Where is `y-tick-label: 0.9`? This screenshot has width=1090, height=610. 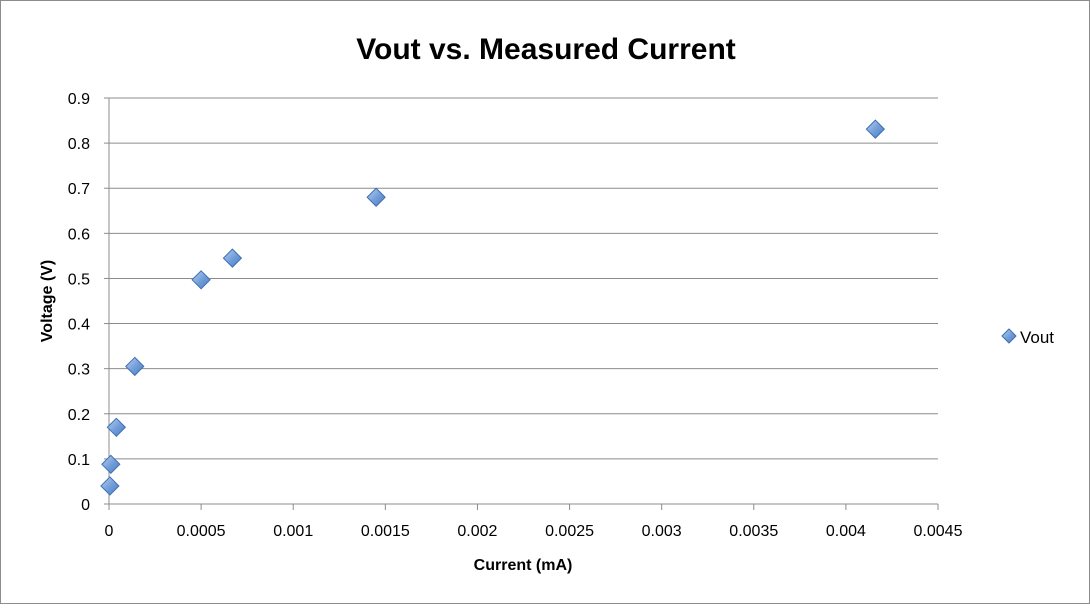
y-tick-label: 0.9 is located at coordinates (79, 99).